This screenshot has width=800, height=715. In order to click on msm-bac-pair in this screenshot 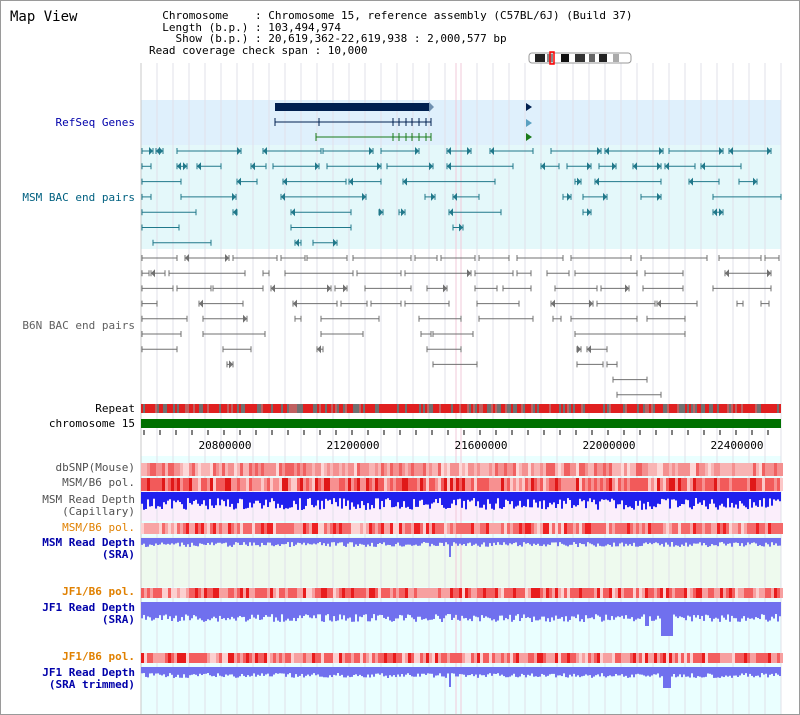, I will do `click(323, 196)`.